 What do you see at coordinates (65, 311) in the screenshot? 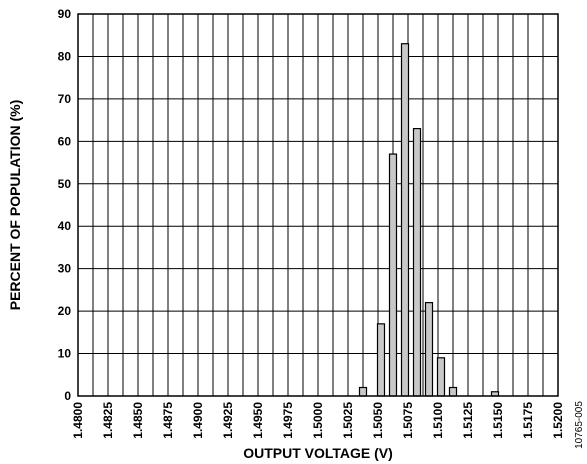
I see `y-tick-label: 20` at bounding box center [65, 311].